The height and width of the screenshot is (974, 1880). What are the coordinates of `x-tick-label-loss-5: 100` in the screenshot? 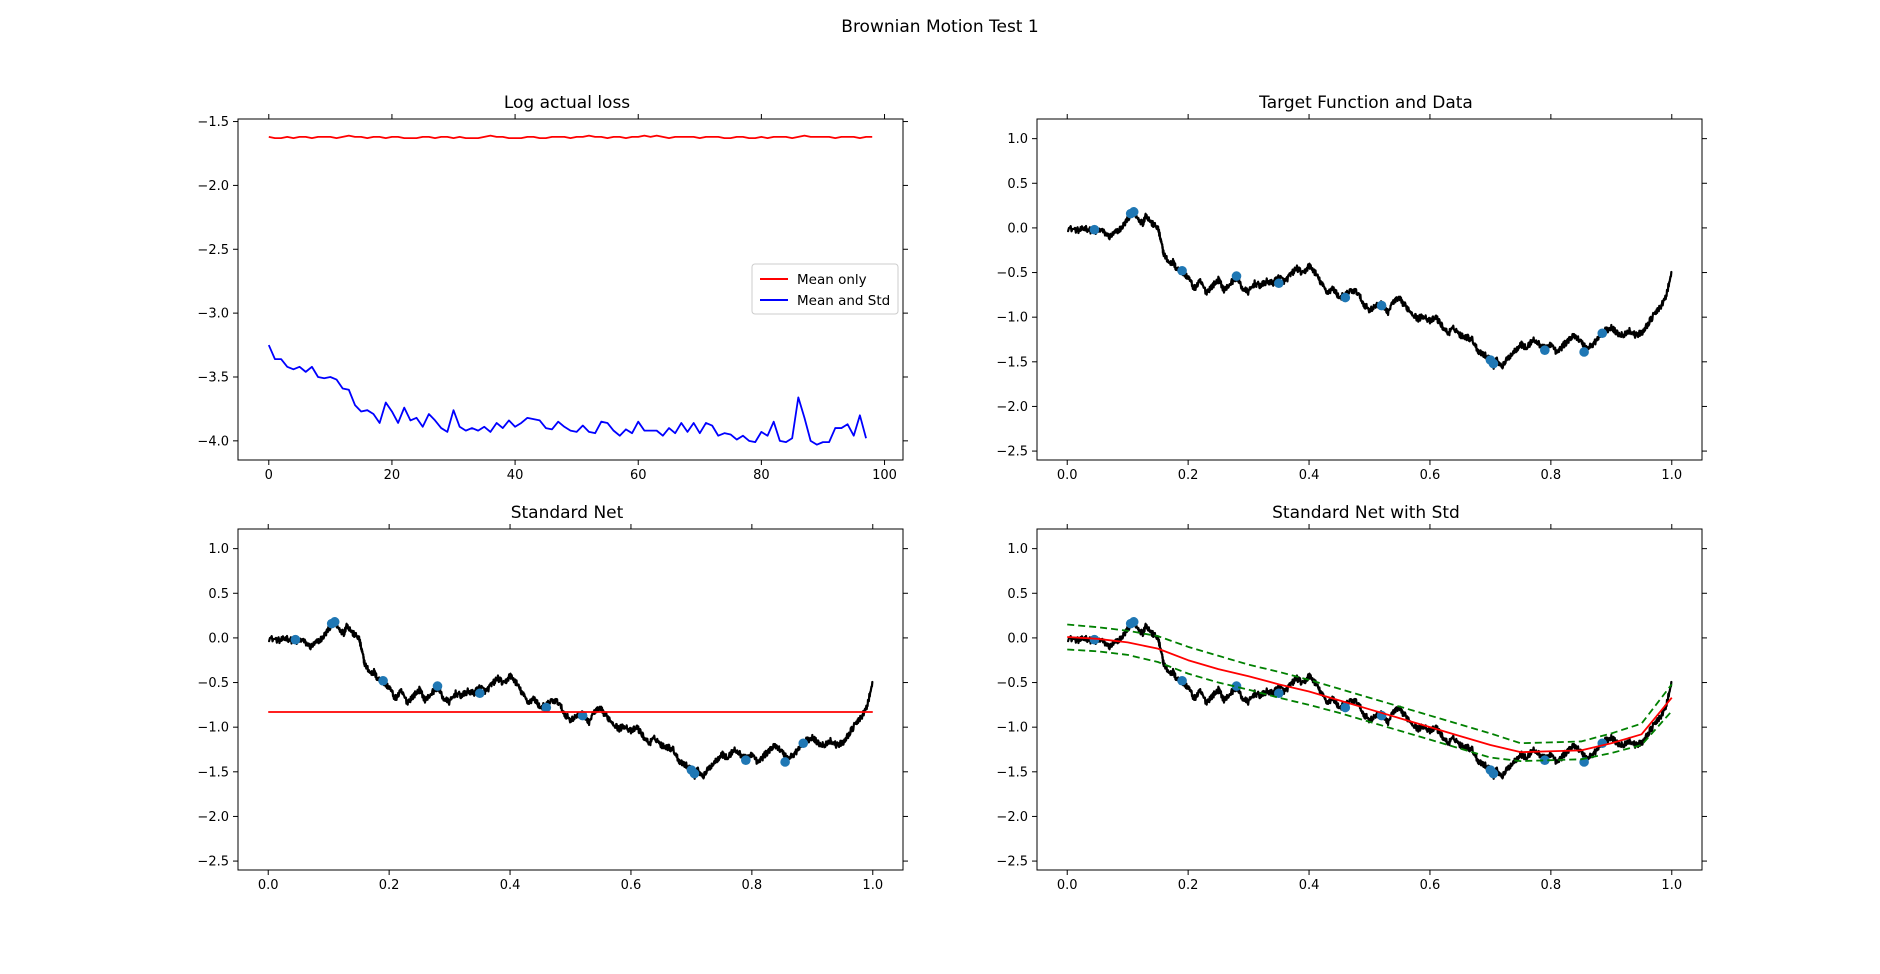 It's located at (884, 475).